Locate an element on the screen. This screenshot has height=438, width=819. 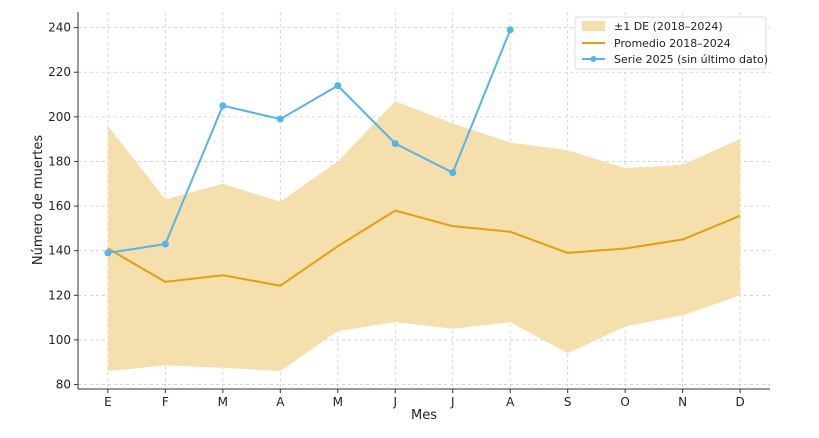
legend-2025-marker is located at coordinates (593, 59).